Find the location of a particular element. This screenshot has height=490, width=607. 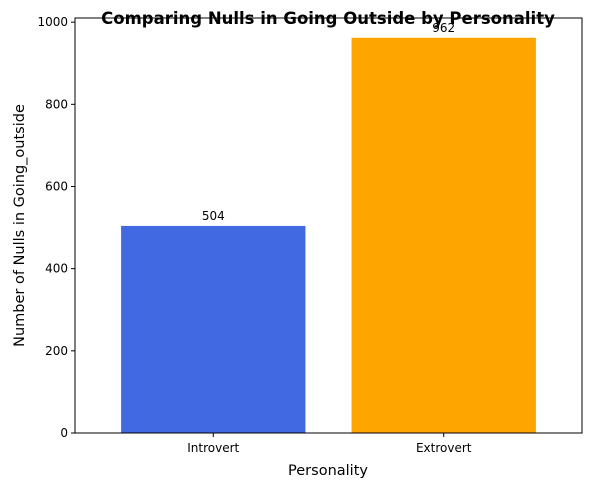

y-tick-label: 400 is located at coordinates (56, 269).